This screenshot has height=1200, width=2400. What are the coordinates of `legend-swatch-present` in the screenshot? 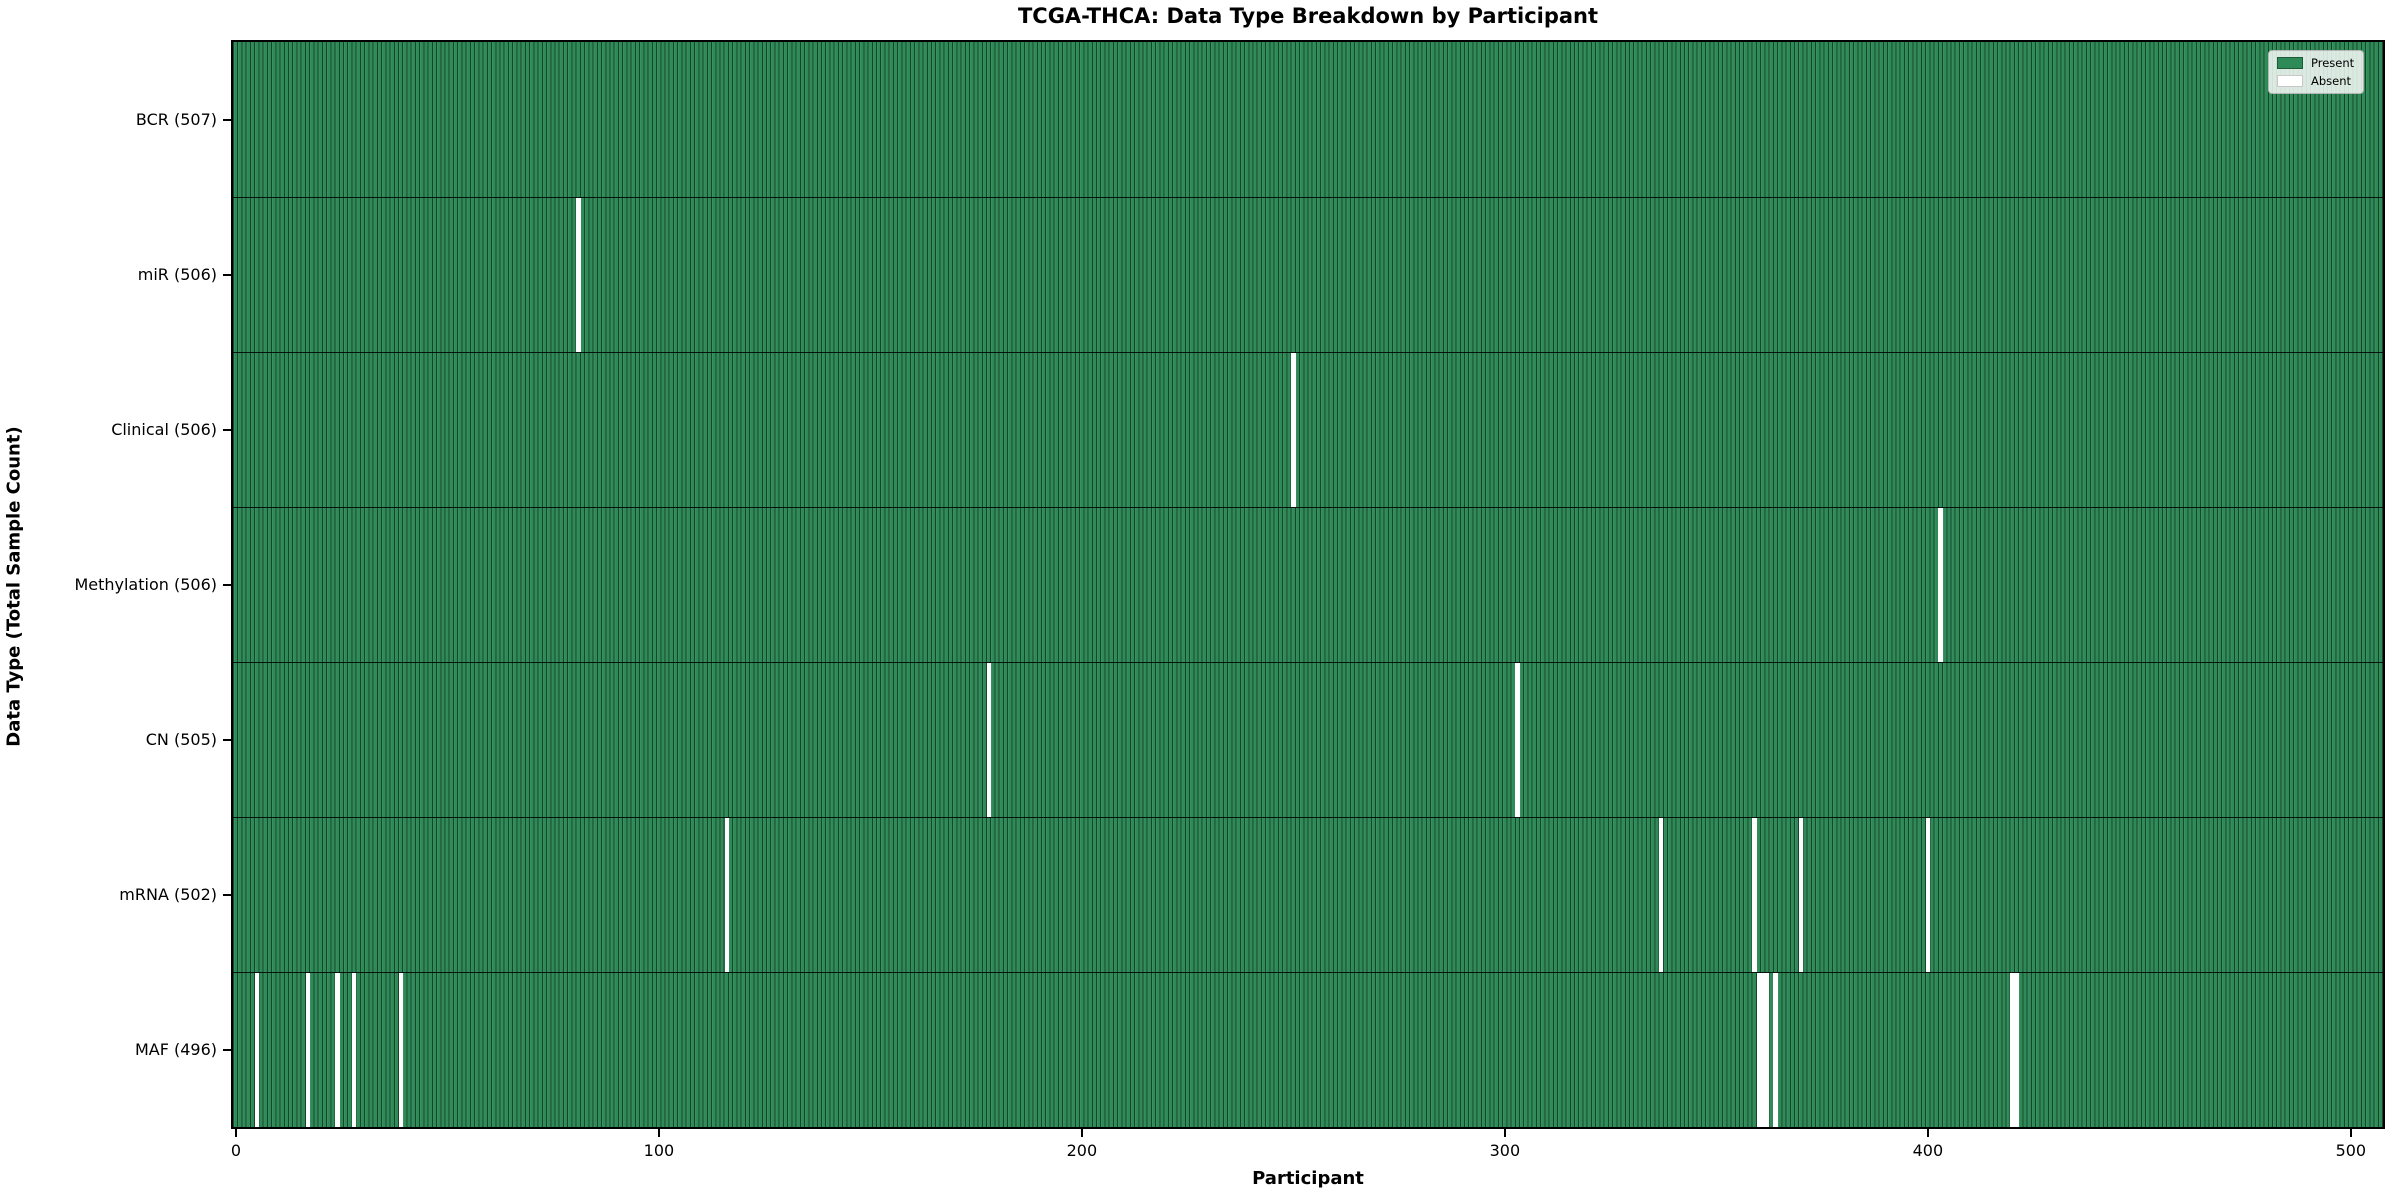 It's located at (2290, 63).